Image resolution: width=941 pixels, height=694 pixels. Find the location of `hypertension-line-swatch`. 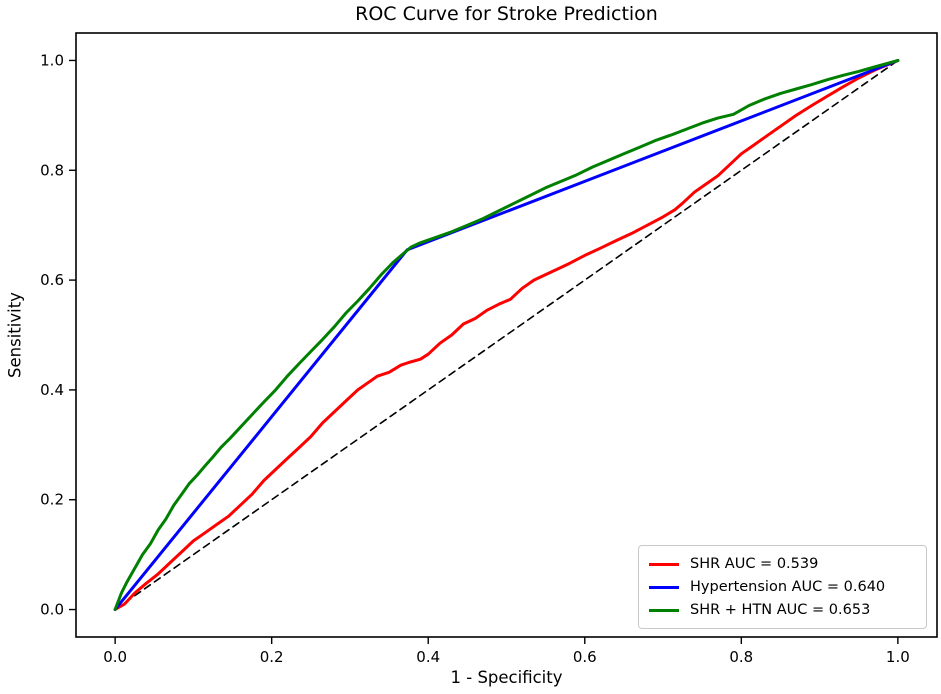

hypertension-line-swatch is located at coordinates (664, 587).